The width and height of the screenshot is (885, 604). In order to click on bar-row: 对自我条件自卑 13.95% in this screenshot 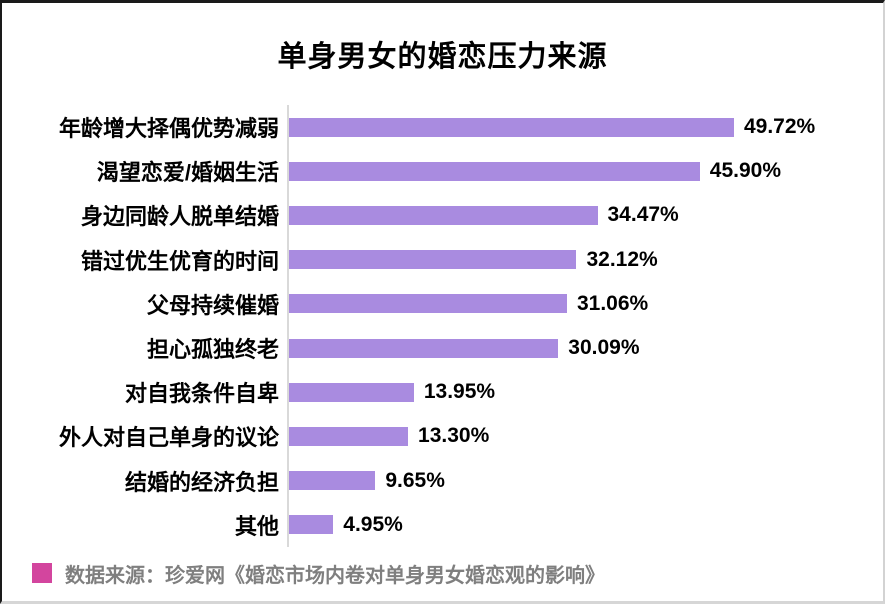, I will do `click(450, 392)`.